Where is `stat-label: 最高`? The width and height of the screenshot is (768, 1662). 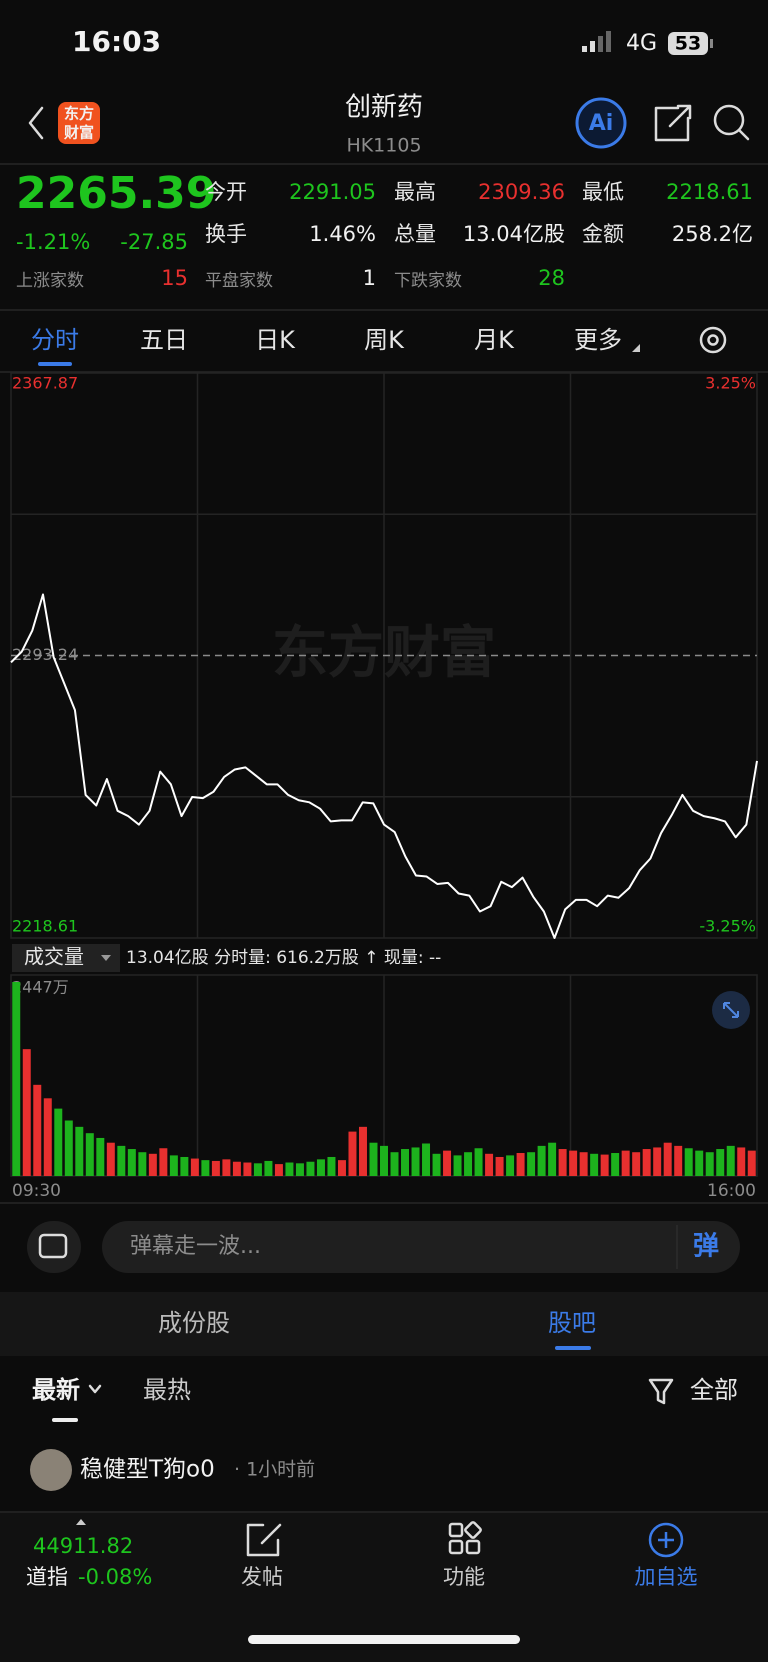 stat-label: 最高 is located at coordinates (415, 192).